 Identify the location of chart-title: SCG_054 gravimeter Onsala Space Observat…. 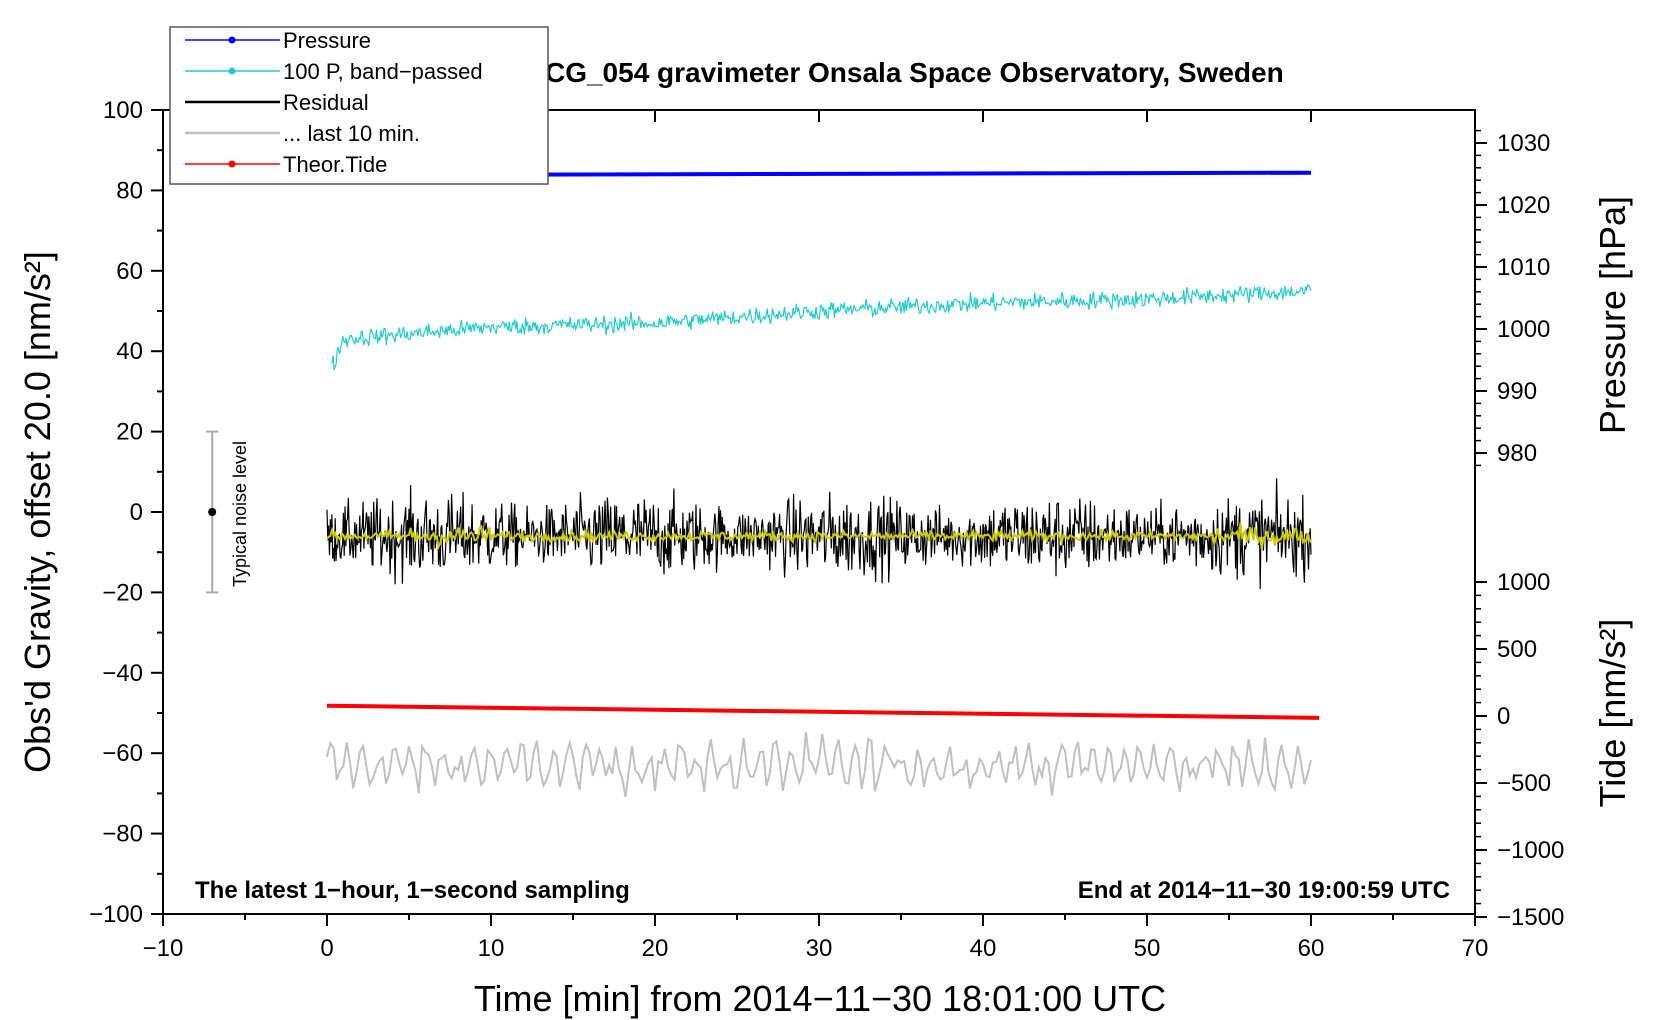
(904, 72).